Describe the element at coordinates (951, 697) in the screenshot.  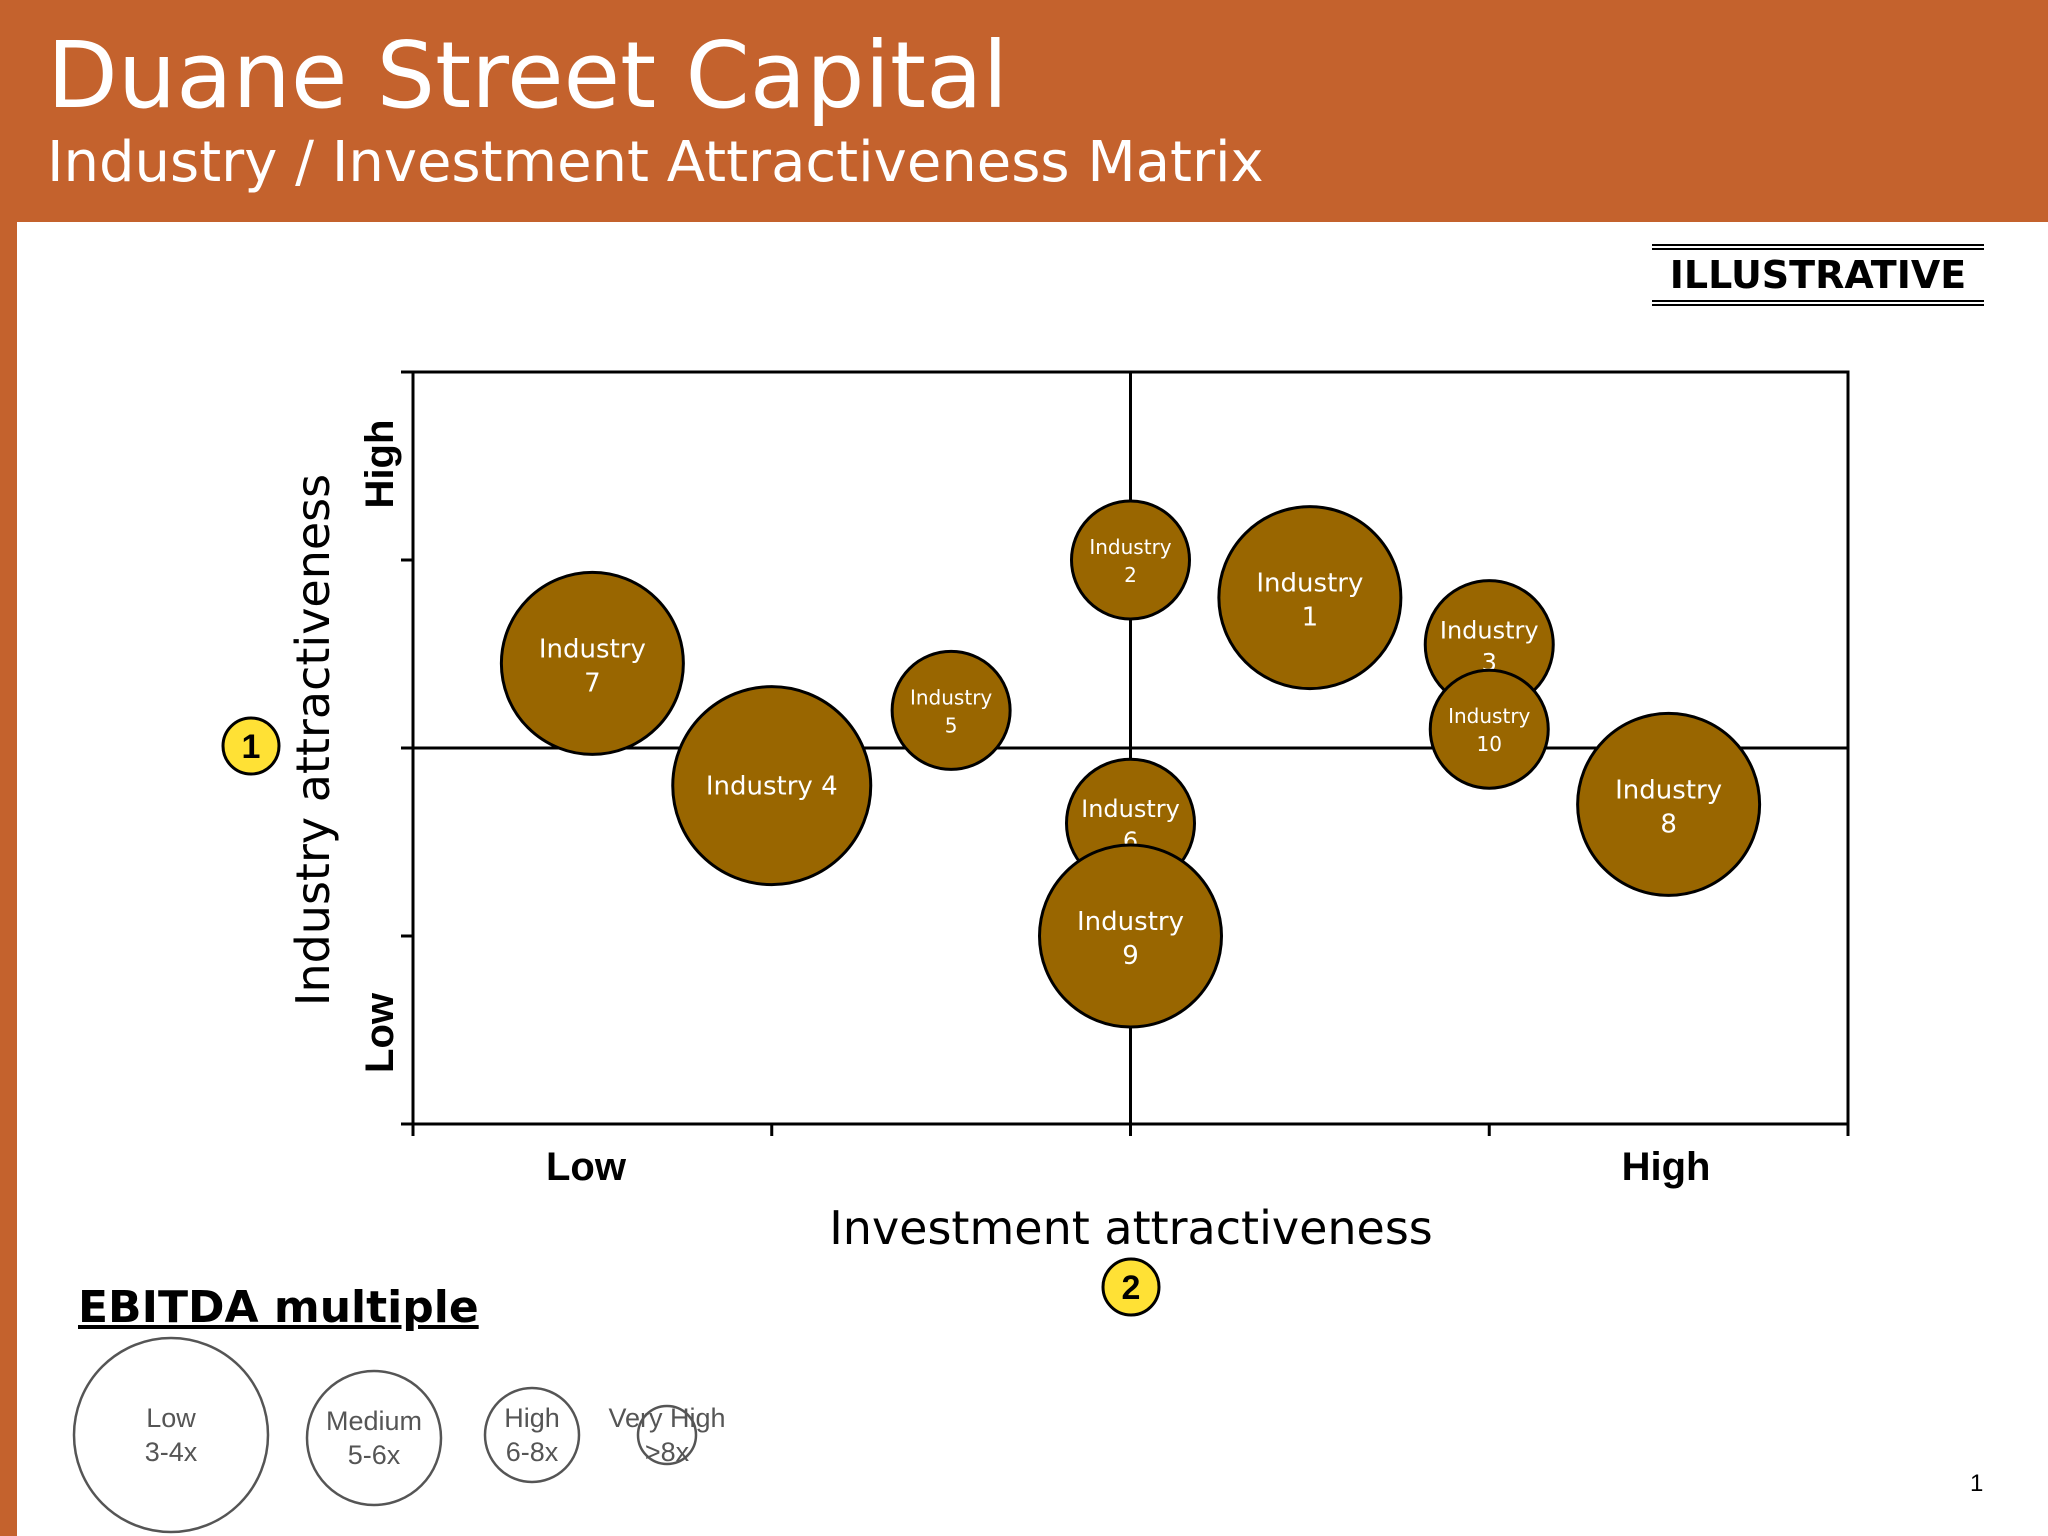
I see `industry-5-label-line1: Industry` at that location.